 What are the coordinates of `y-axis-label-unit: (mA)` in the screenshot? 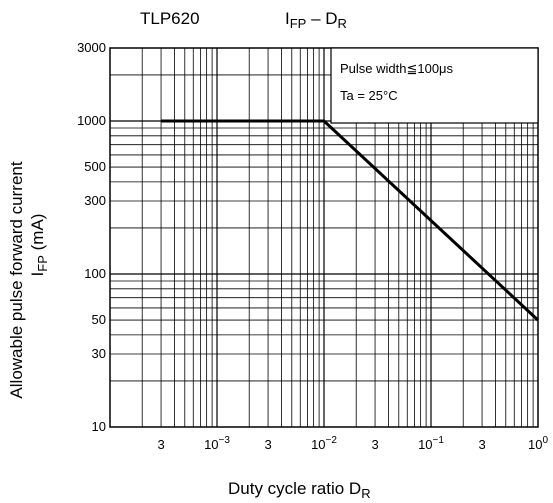 It's located at (37, 235).